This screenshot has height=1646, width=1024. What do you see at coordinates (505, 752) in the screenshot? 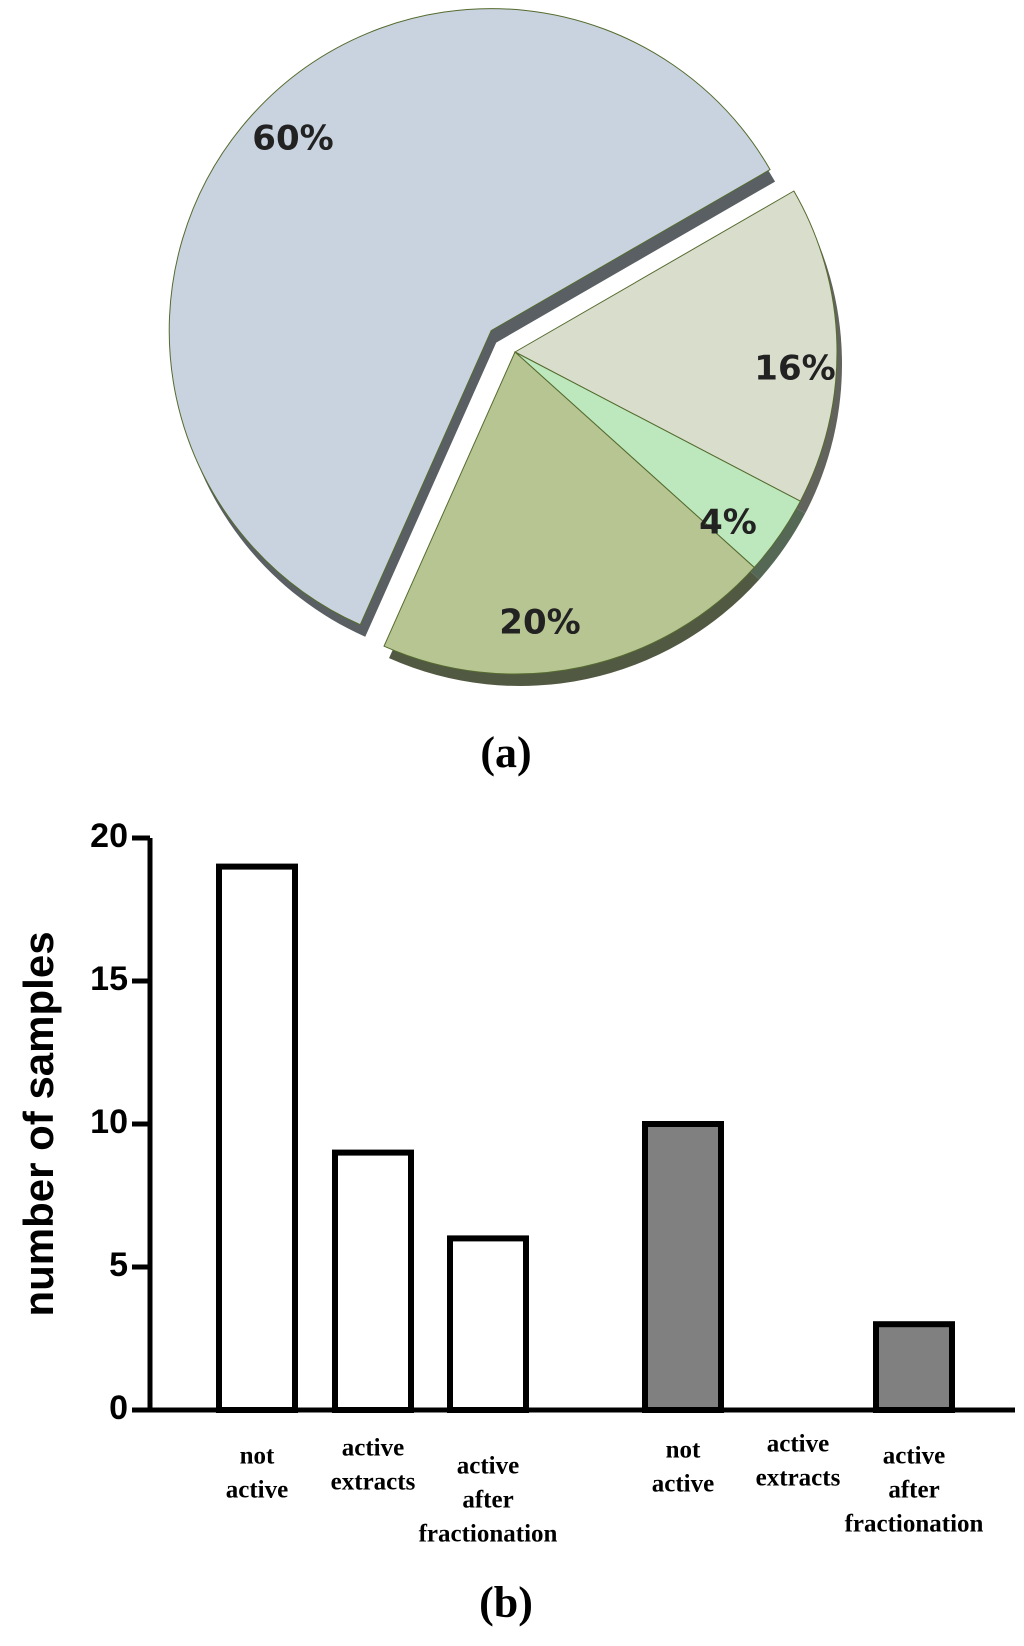
I see `caption: (a)` at bounding box center [505, 752].